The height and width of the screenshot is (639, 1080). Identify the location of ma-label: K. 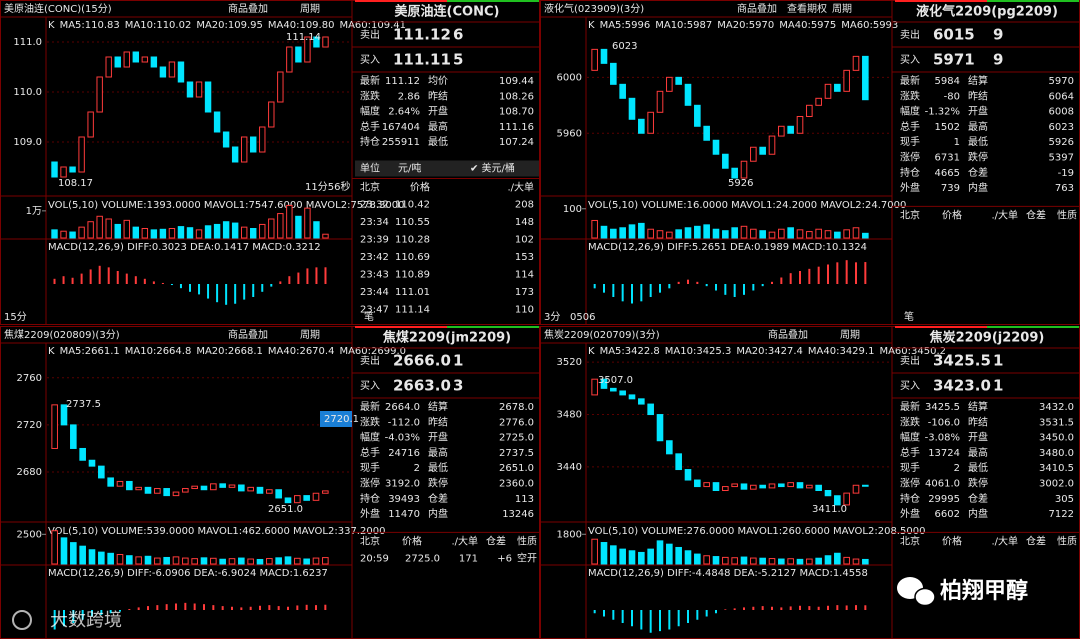
(51, 25).